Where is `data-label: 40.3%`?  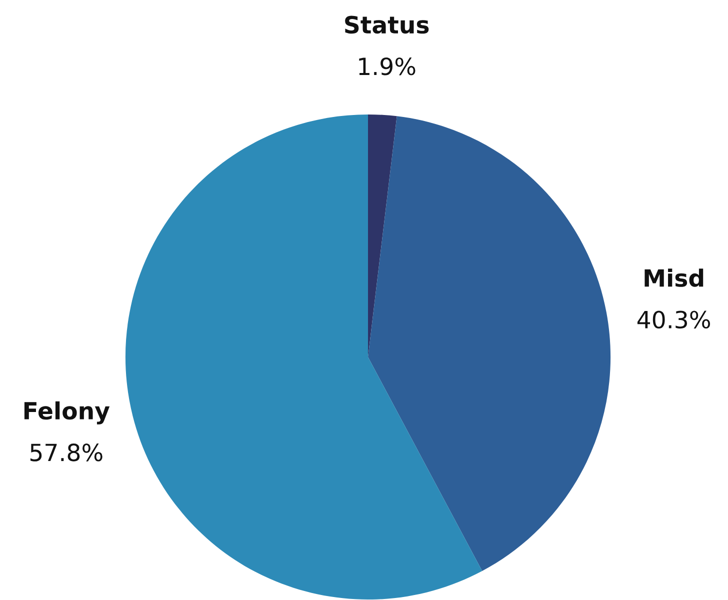
data-label: 40.3% is located at coordinates (673, 319).